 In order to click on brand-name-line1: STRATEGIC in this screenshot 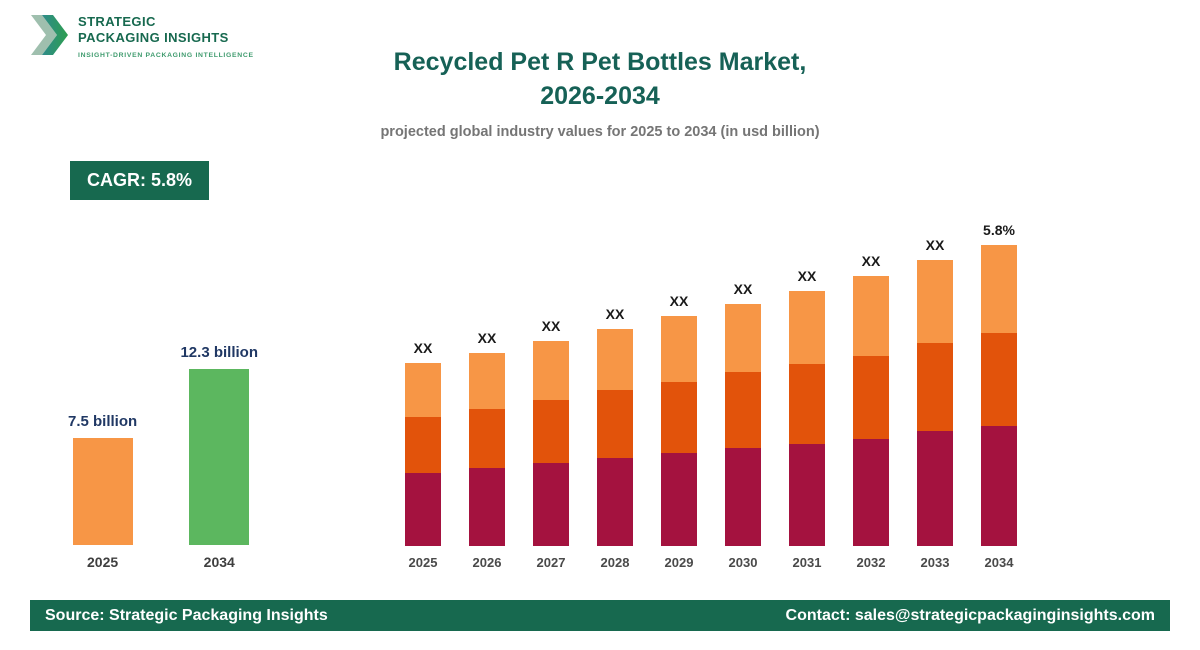, I will do `click(117, 21)`.